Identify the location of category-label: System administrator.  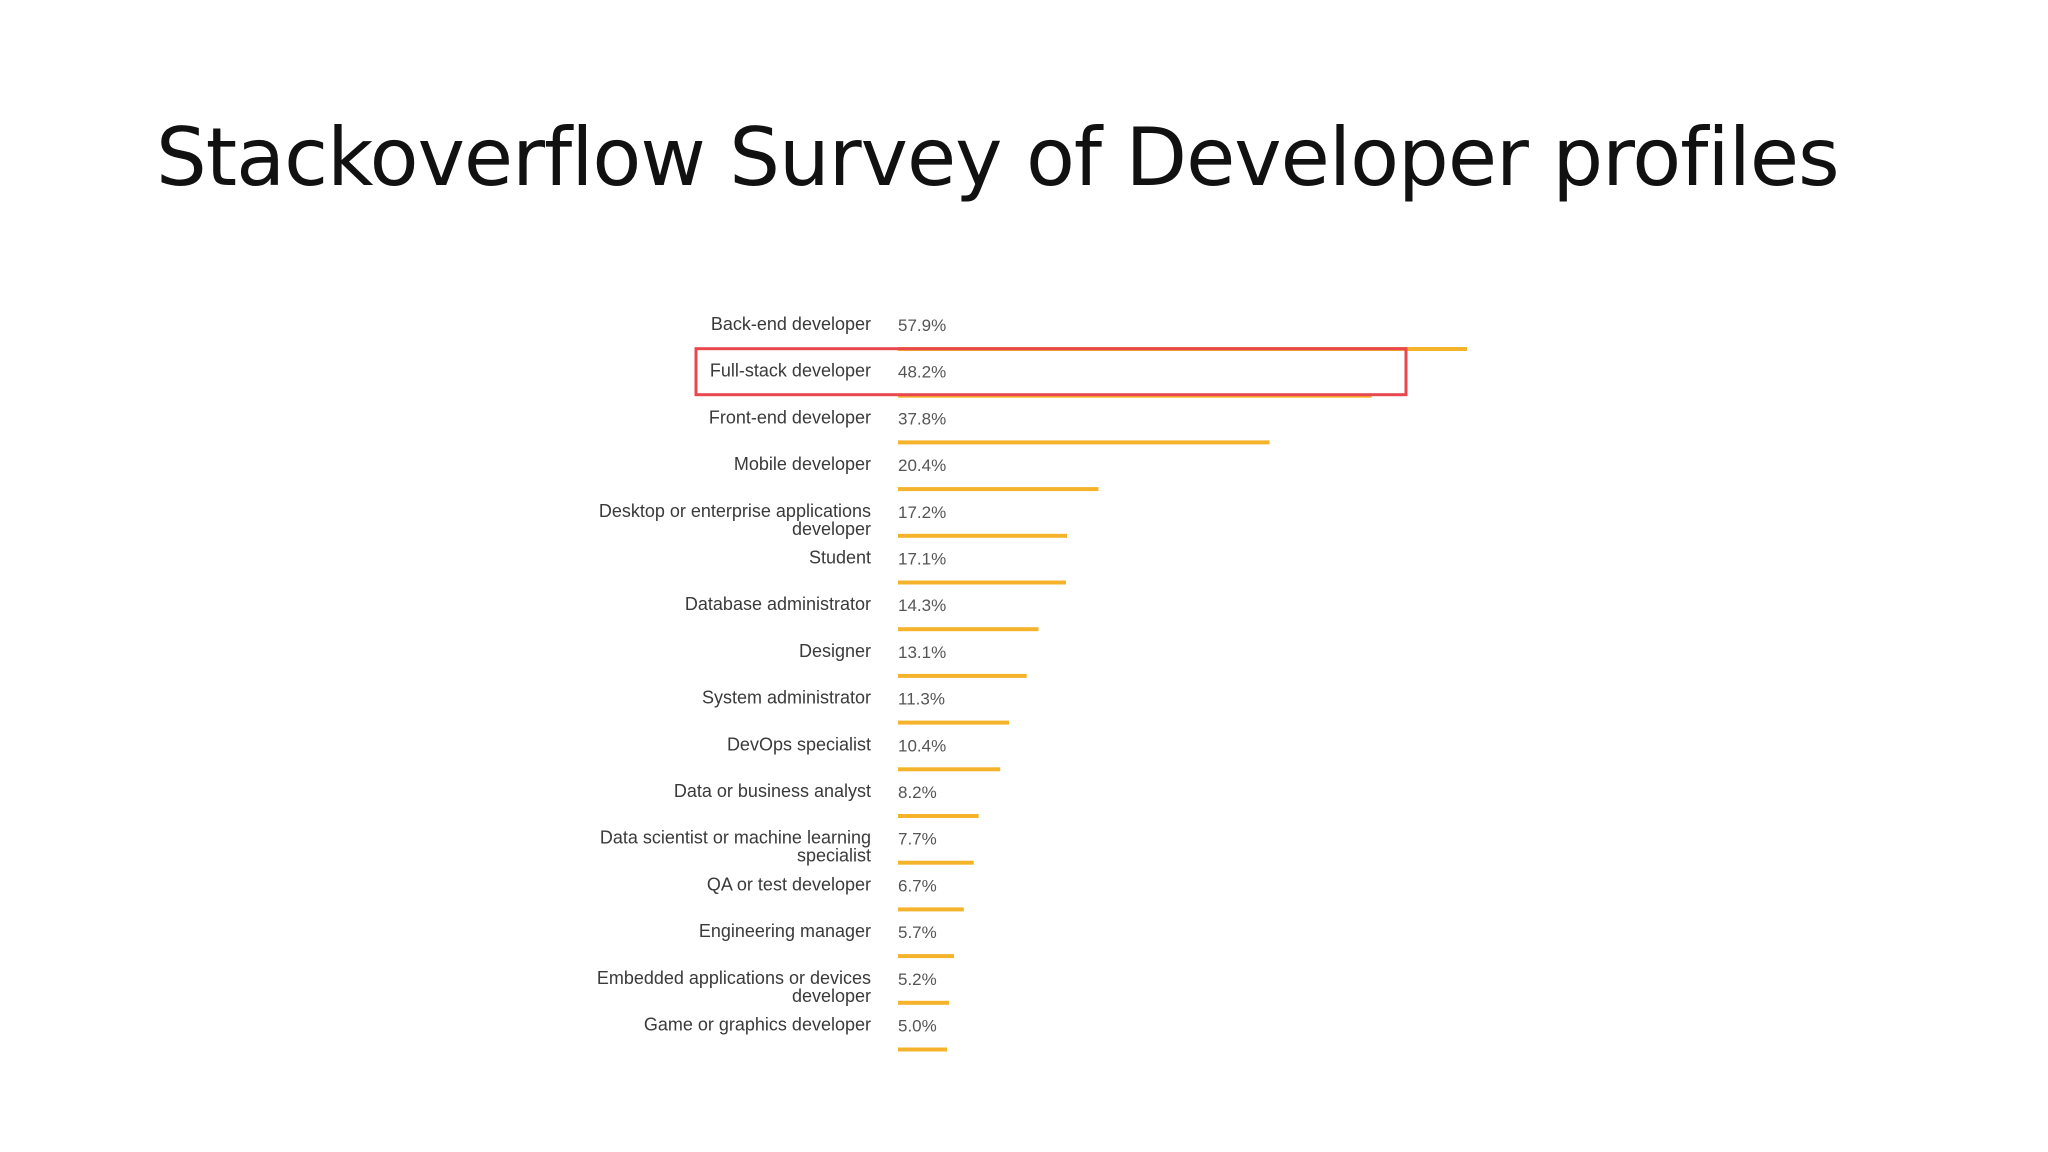
(786, 698).